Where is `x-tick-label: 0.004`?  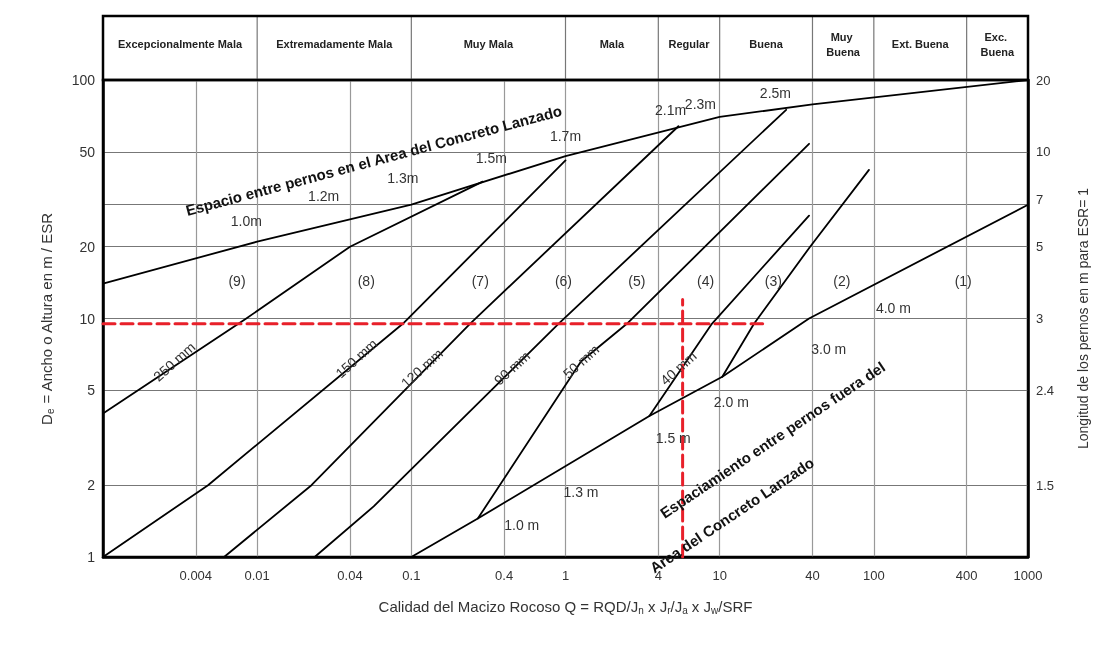
x-tick-label: 0.004 is located at coordinates (196, 575).